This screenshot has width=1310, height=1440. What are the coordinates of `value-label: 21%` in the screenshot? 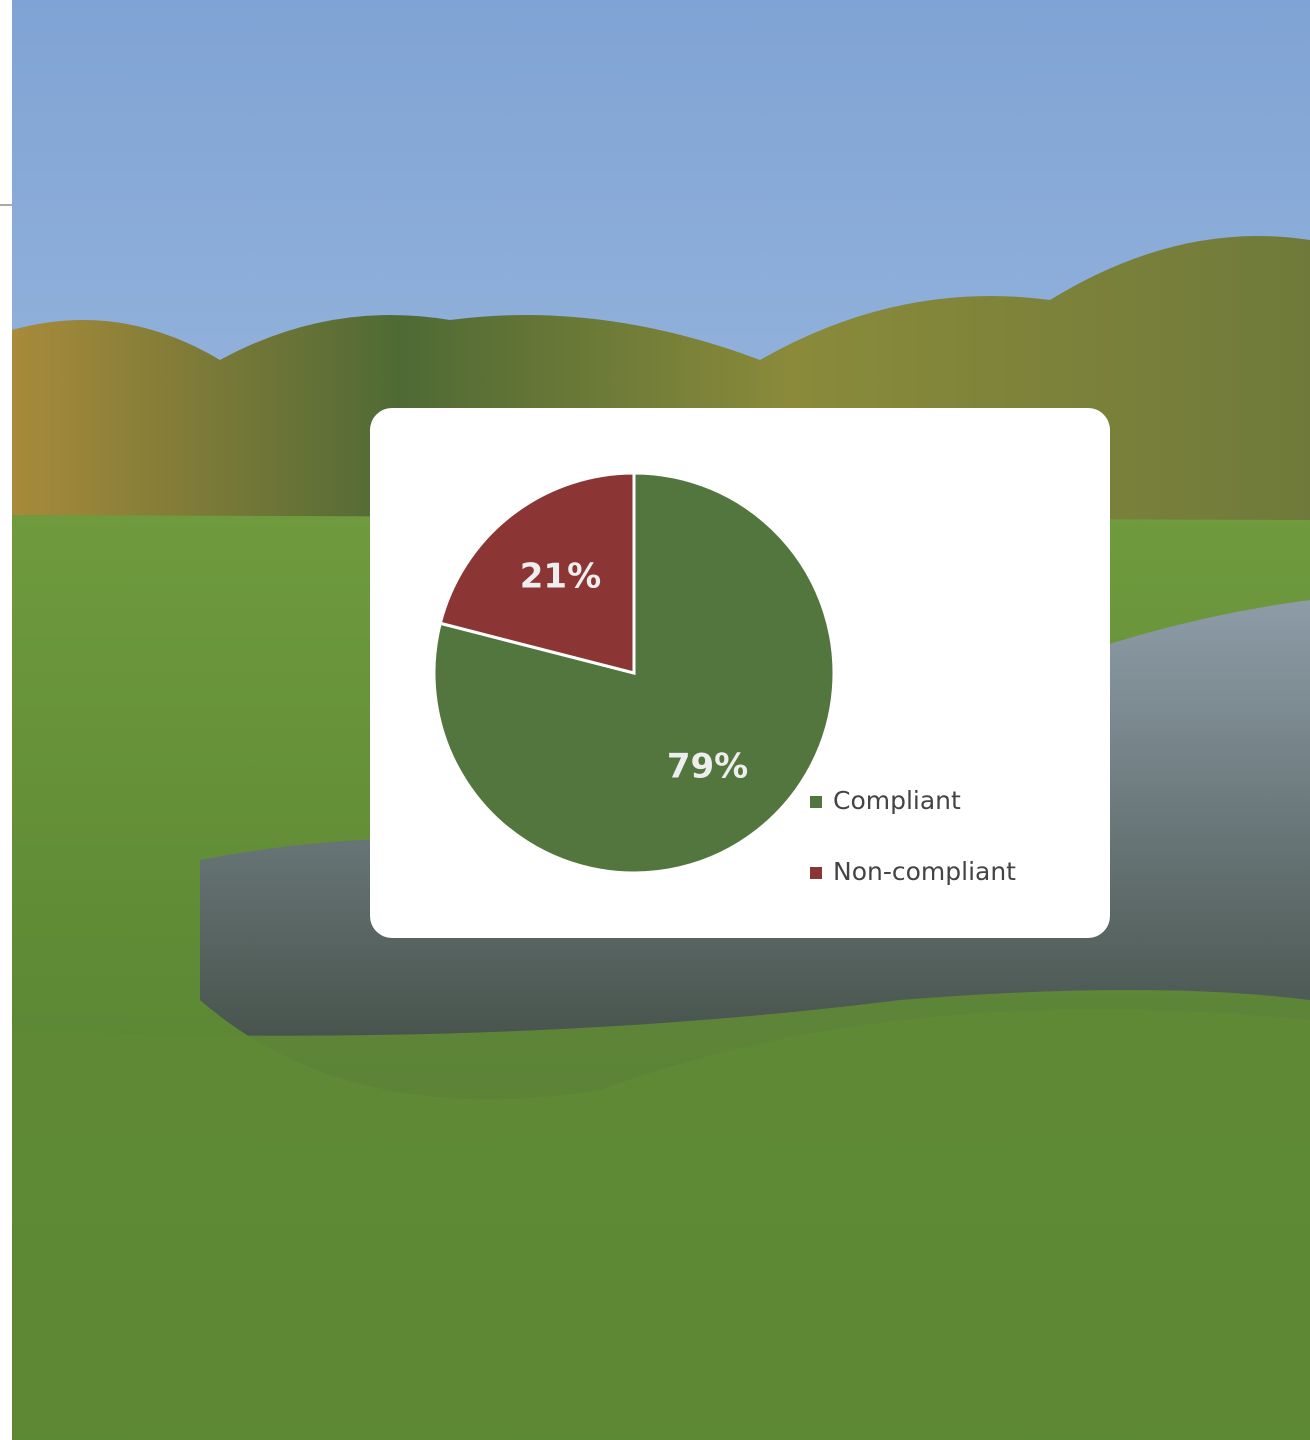 It's located at (560, 577).